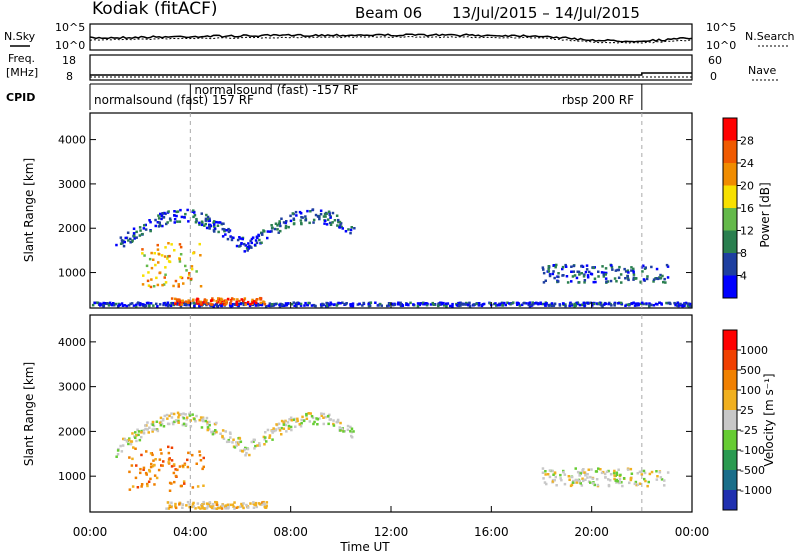 The image size is (800, 558). What do you see at coordinates (69, 76) in the screenshot?
I see `freq-axis-left-bottom: 8` at bounding box center [69, 76].